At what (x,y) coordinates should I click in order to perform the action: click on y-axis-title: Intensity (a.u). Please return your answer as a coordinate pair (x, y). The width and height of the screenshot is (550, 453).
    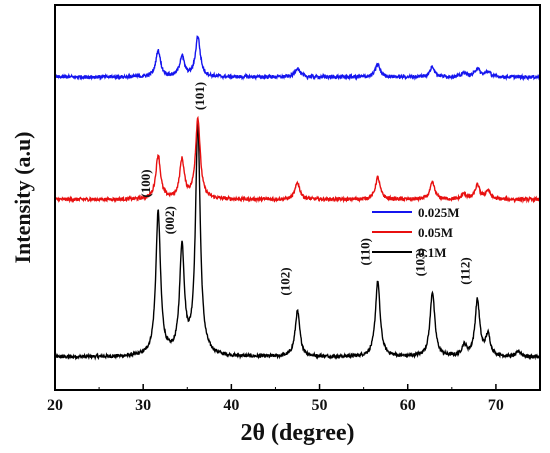
    Looking at the image, I should click on (22, 197).